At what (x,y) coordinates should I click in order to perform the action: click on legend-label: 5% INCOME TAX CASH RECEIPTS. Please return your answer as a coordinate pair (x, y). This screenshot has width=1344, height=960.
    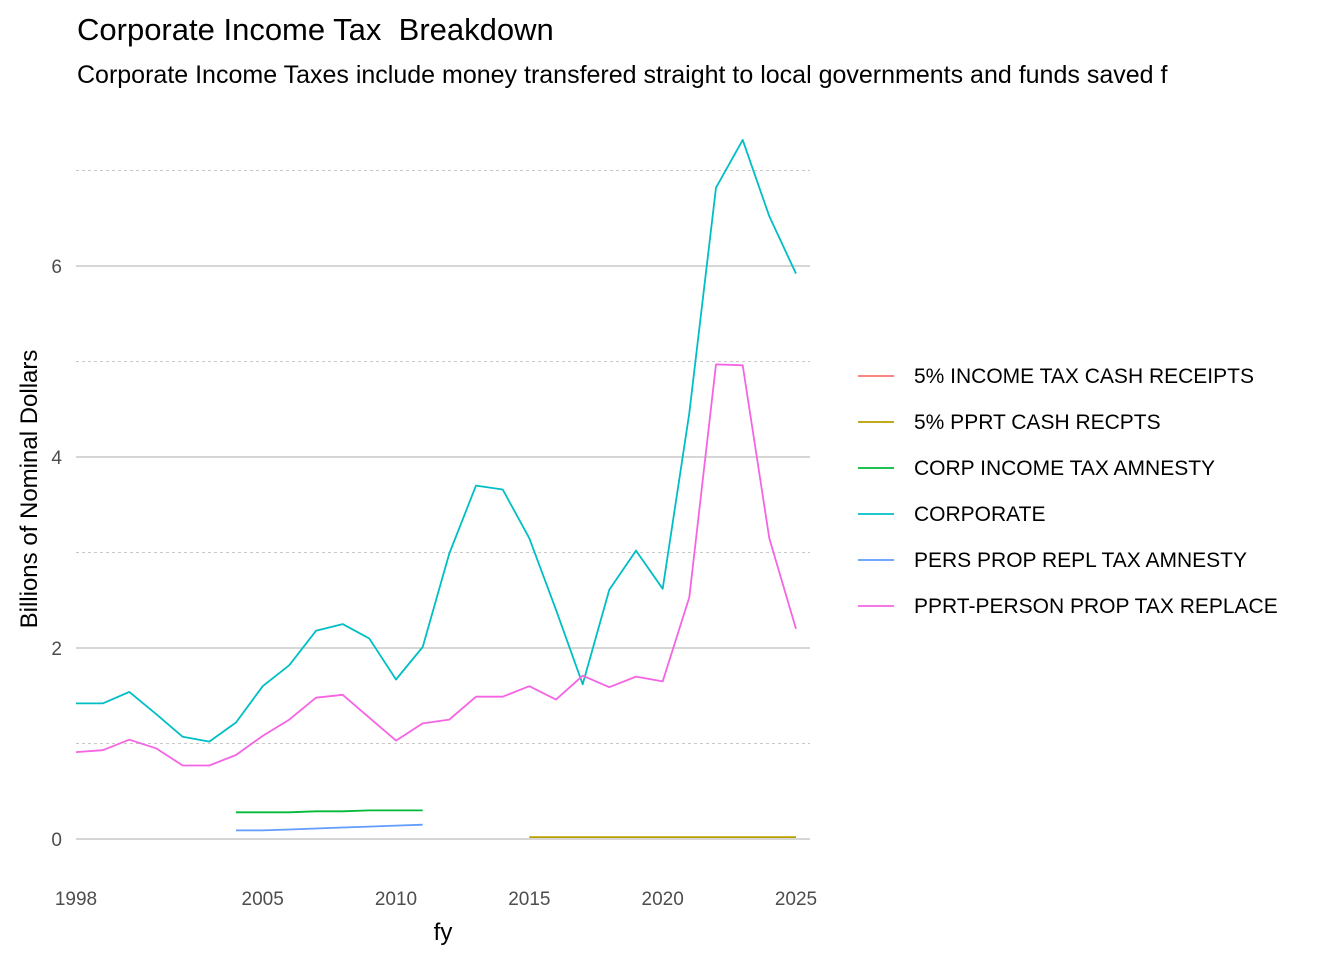
    Looking at the image, I should click on (1084, 376).